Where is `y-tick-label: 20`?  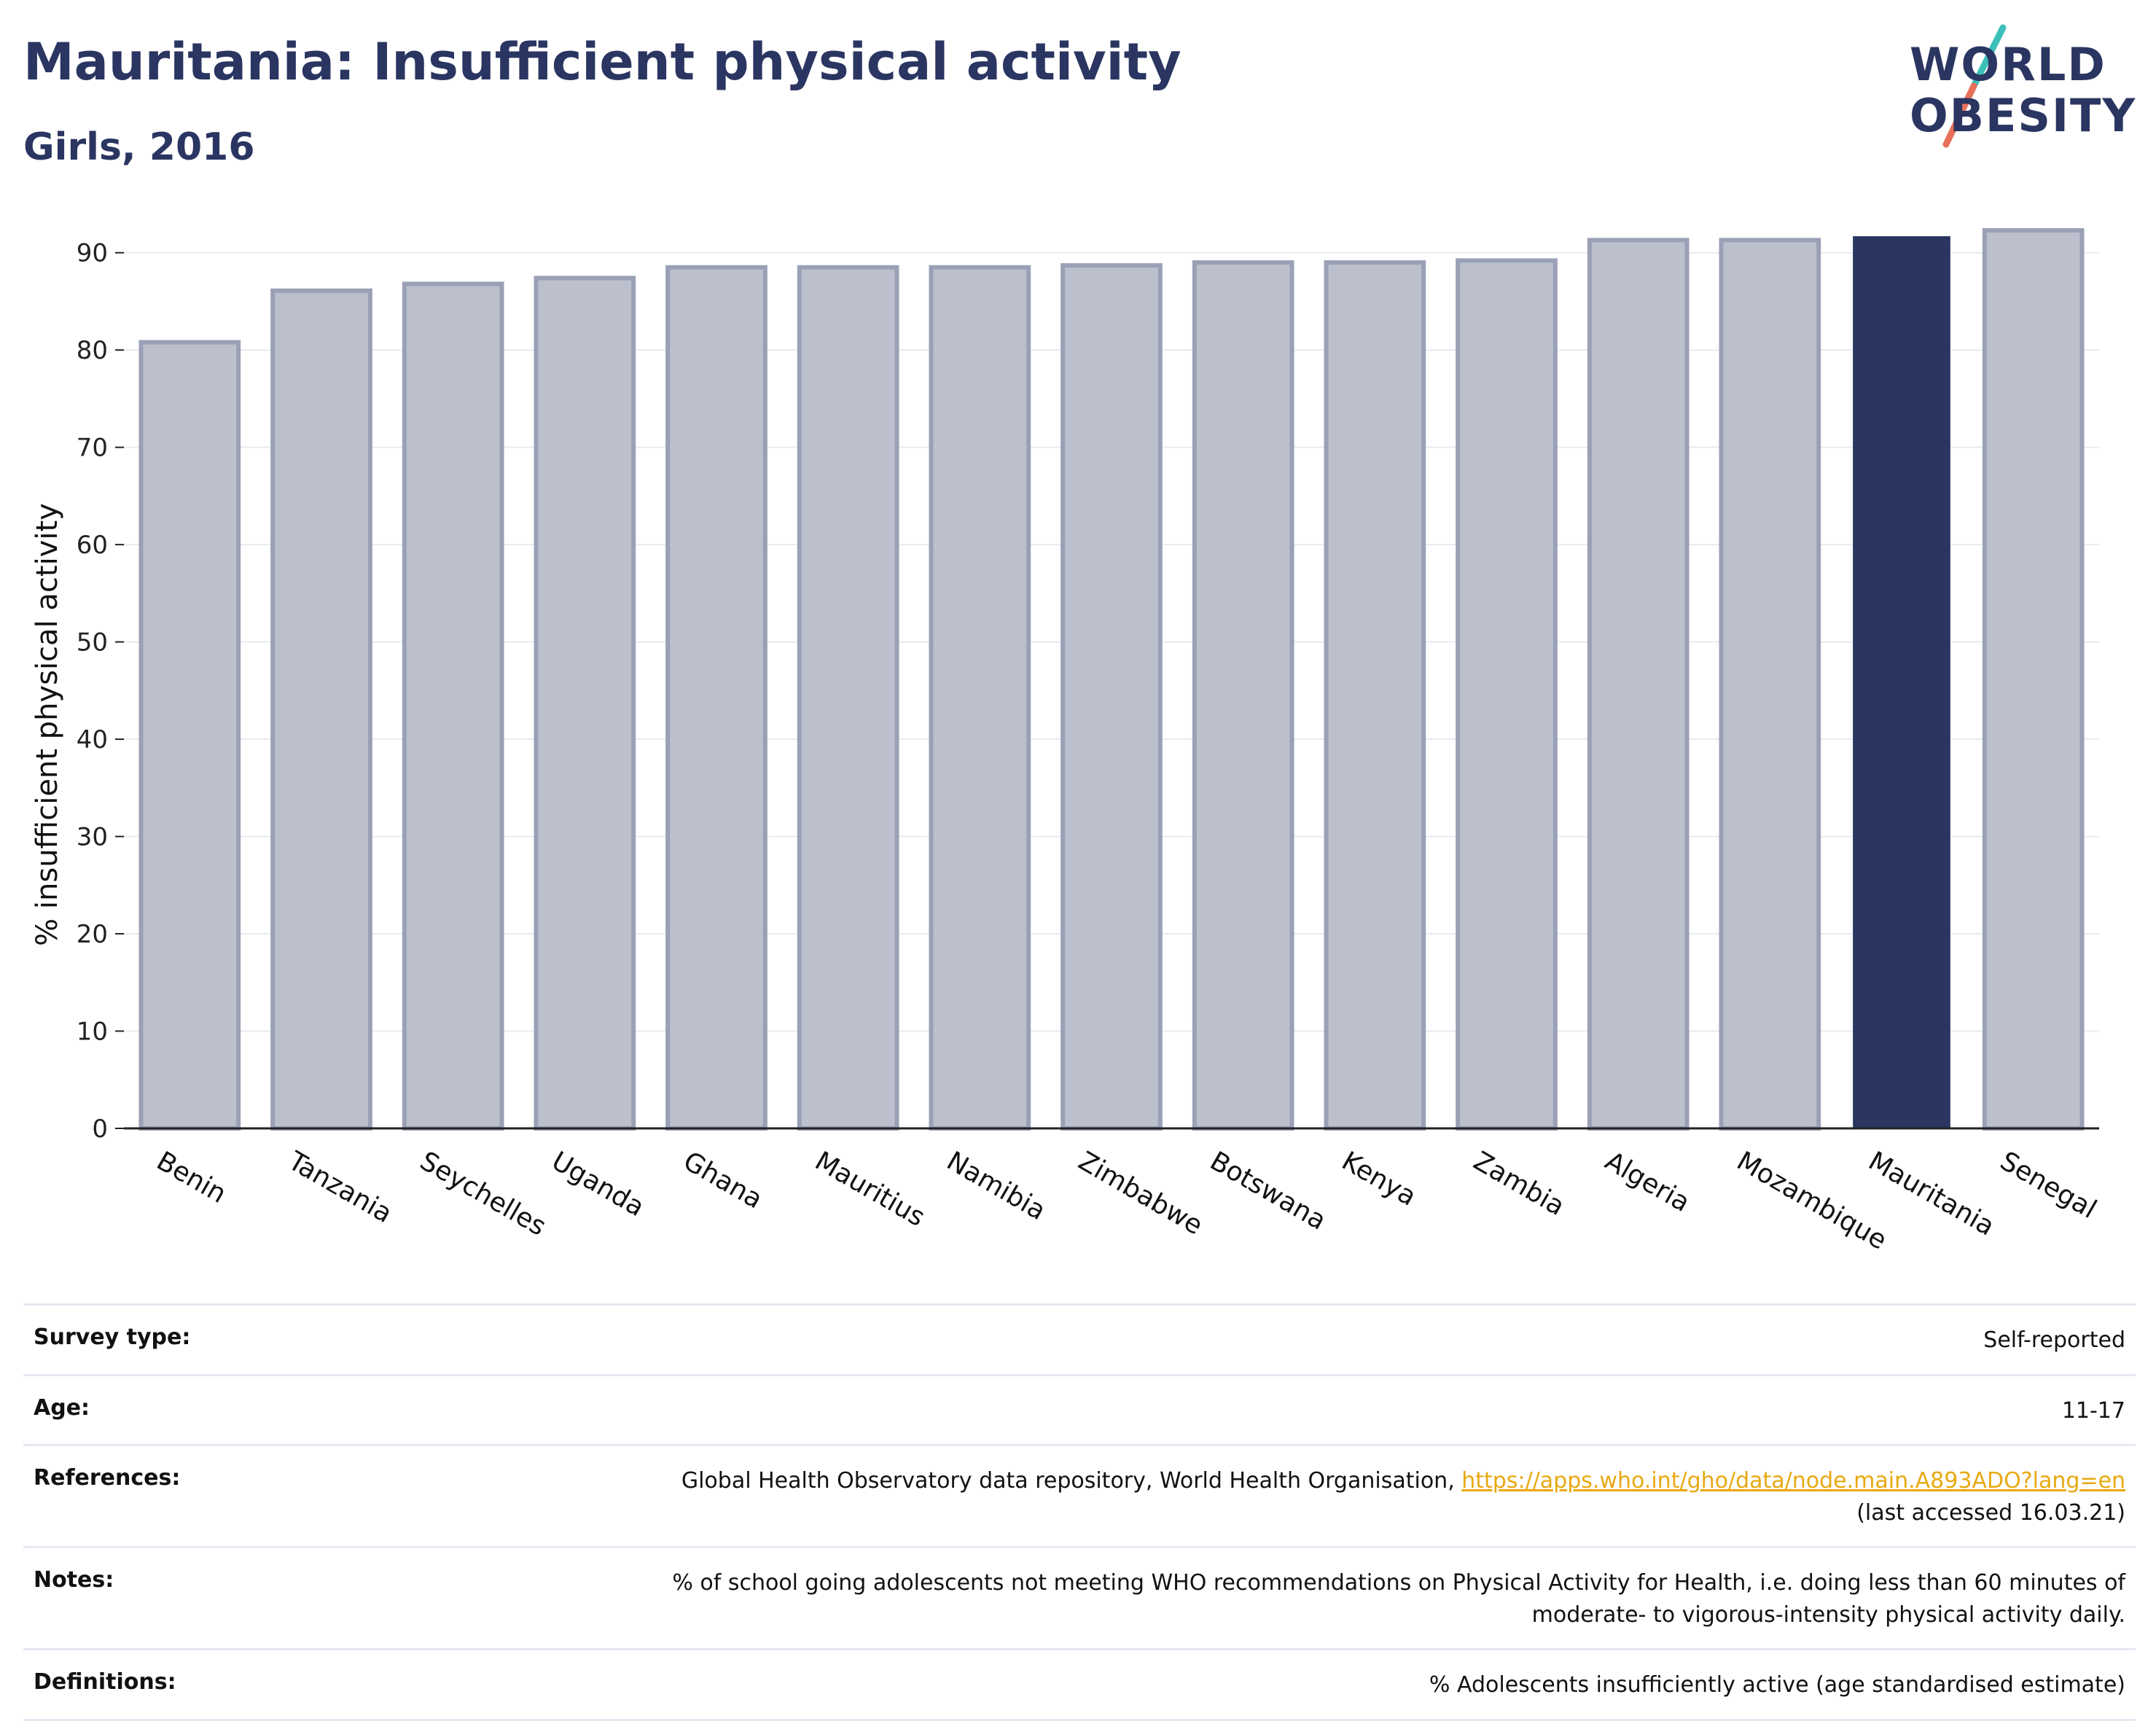
y-tick-label: 20 is located at coordinates (93, 934).